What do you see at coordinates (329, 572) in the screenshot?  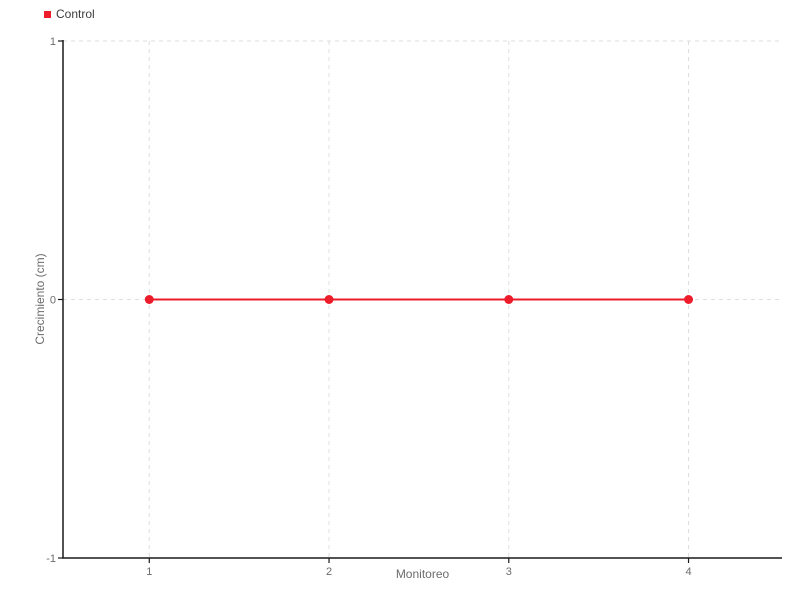 I see `x-tick-label: 2` at bounding box center [329, 572].